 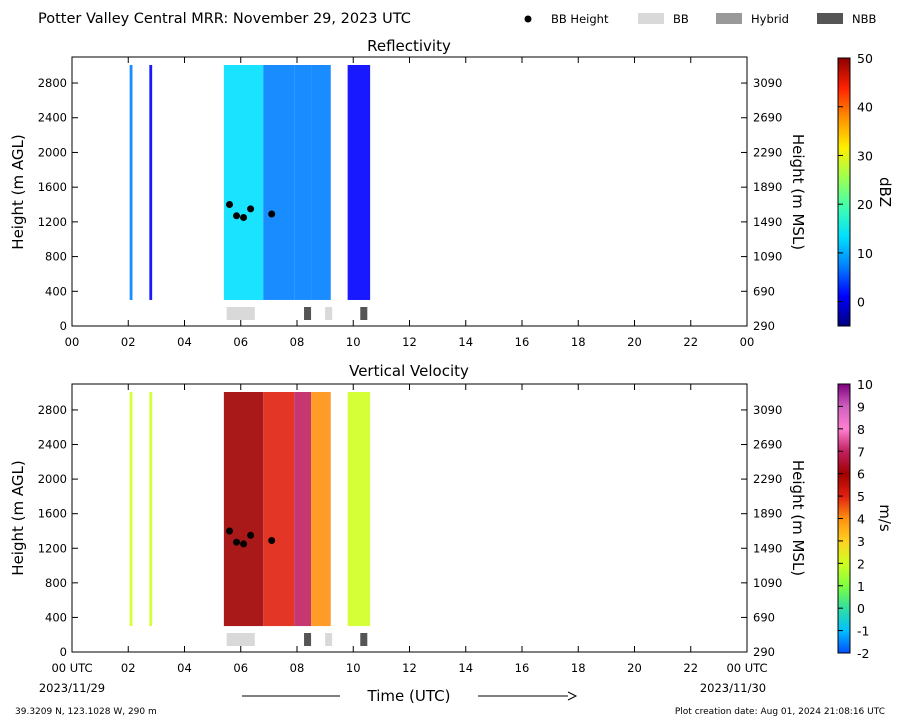 I want to click on y-tick-right-label: 290, so click(x=764, y=326).